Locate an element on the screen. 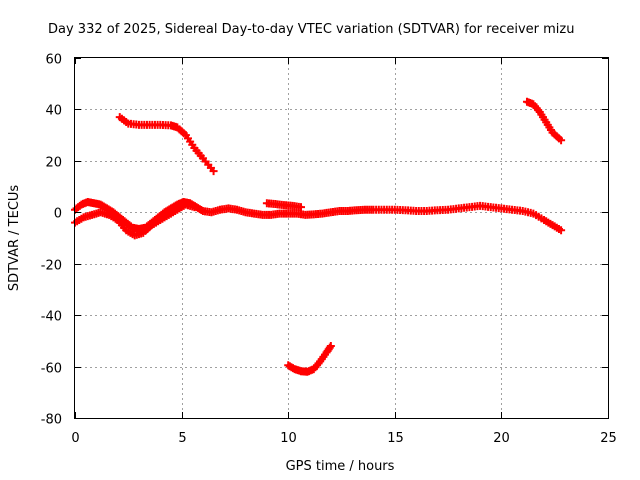 Image resolution: width=640 pixels, height=480 pixels. y-axis-label: SDTVAR / TECUs is located at coordinates (14, 238).